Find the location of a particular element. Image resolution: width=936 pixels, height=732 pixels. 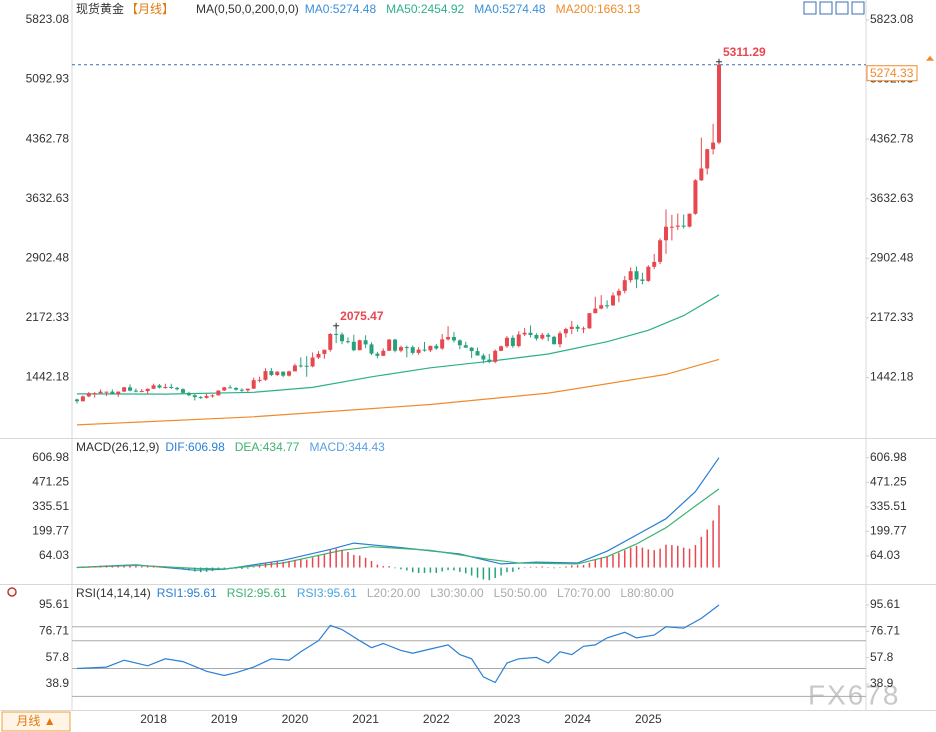

y-tick-label: 95.61 is located at coordinates (54, 604).